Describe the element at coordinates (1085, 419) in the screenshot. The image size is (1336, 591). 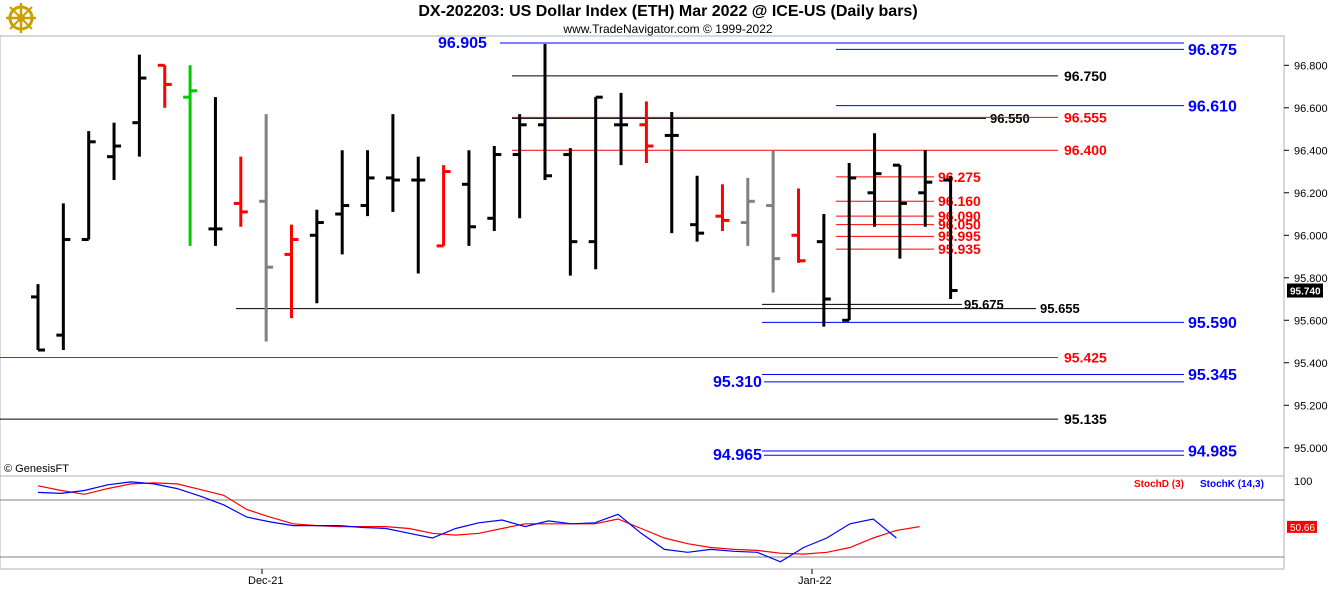
I see `level-label: 95.135` at that location.